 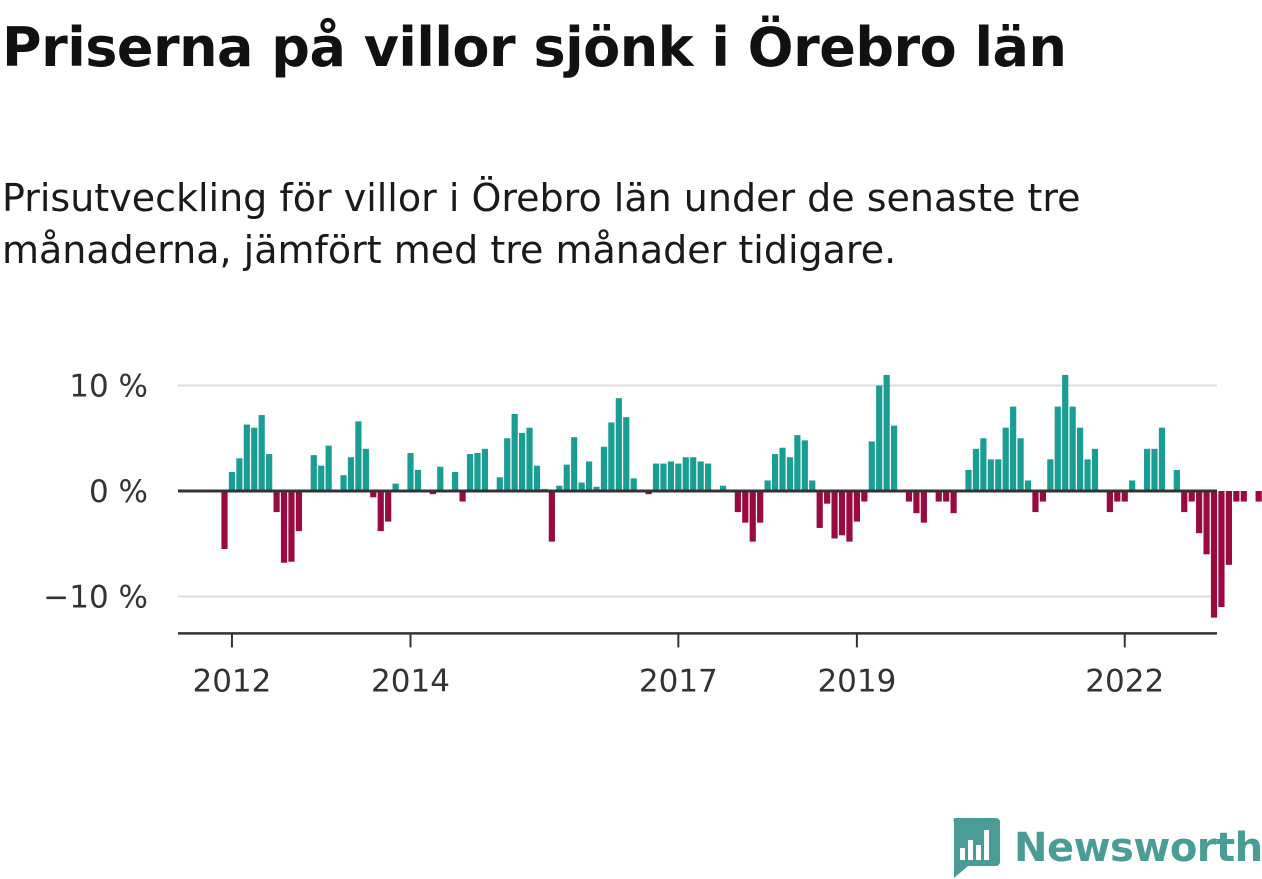 I want to click on axes, so click(x=697, y=568).